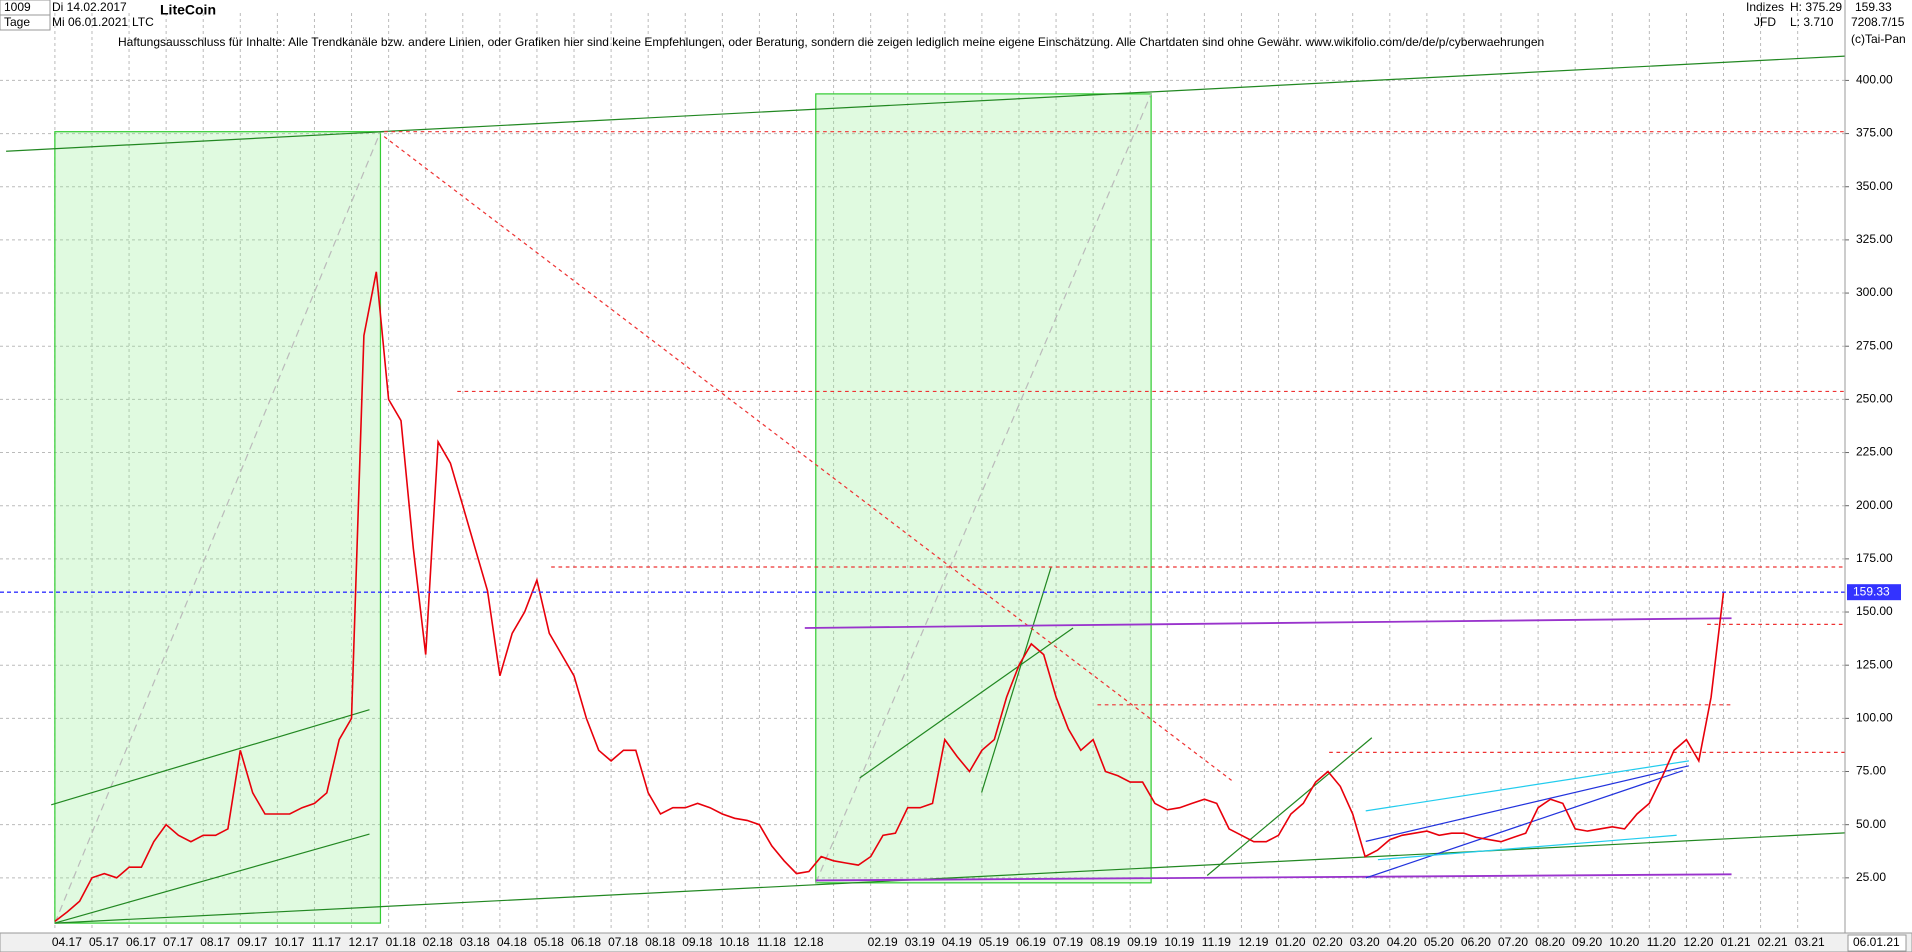  What do you see at coordinates (1328, 942) in the screenshot?
I see `x-tick-label: 02.20` at bounding box center [1328, 942].